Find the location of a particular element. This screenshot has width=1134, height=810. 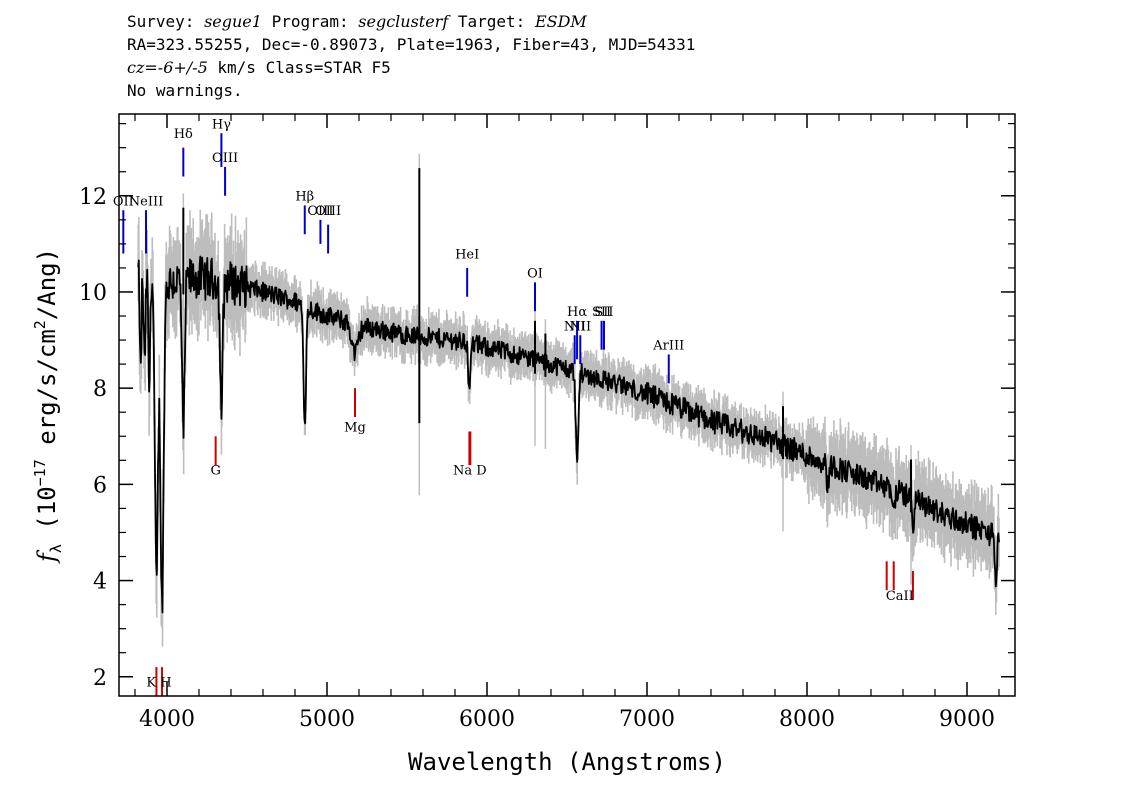

emission-line-label: ArIII is located at coordinates (668, 346).